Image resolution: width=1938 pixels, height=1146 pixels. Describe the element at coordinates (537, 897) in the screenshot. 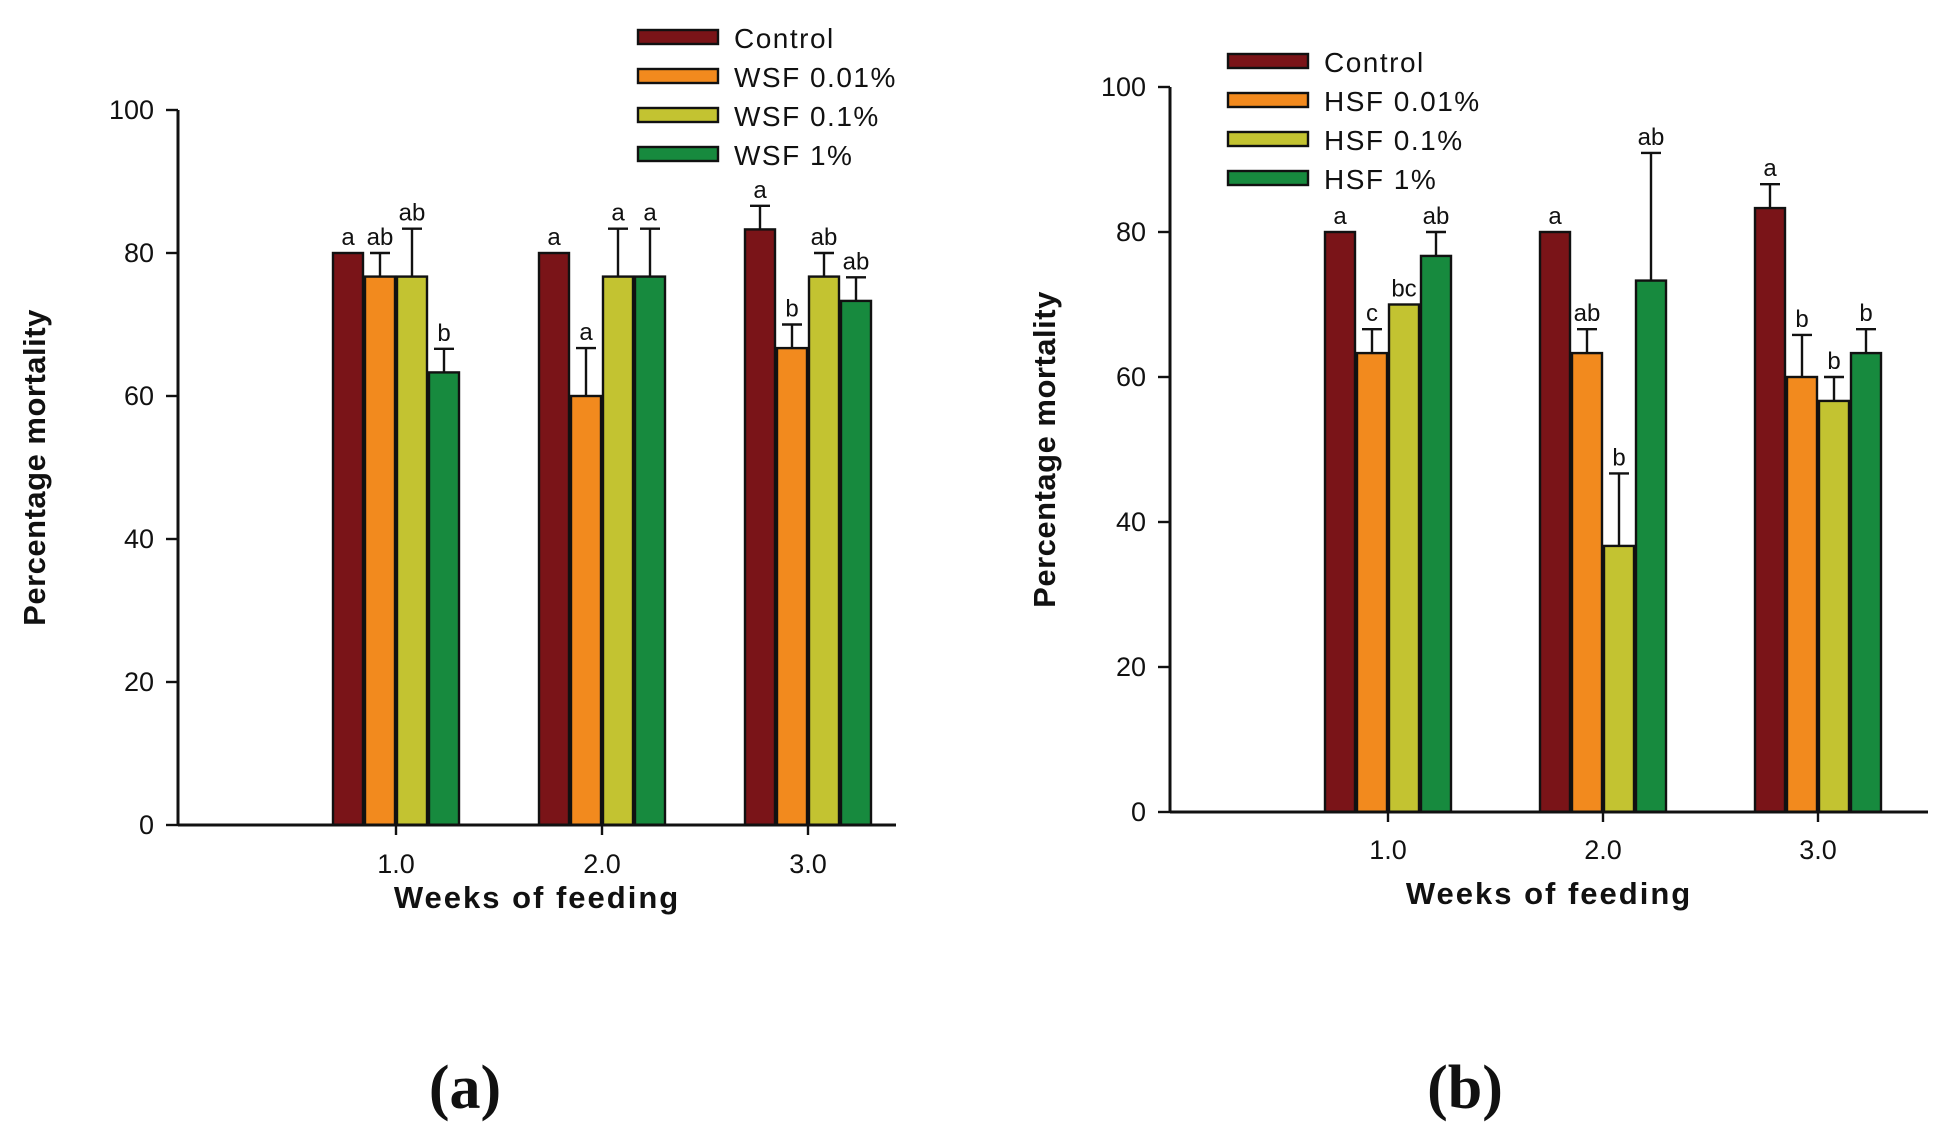

I see `panel-a-x-axis-title: Weeks of feeding` at that location.